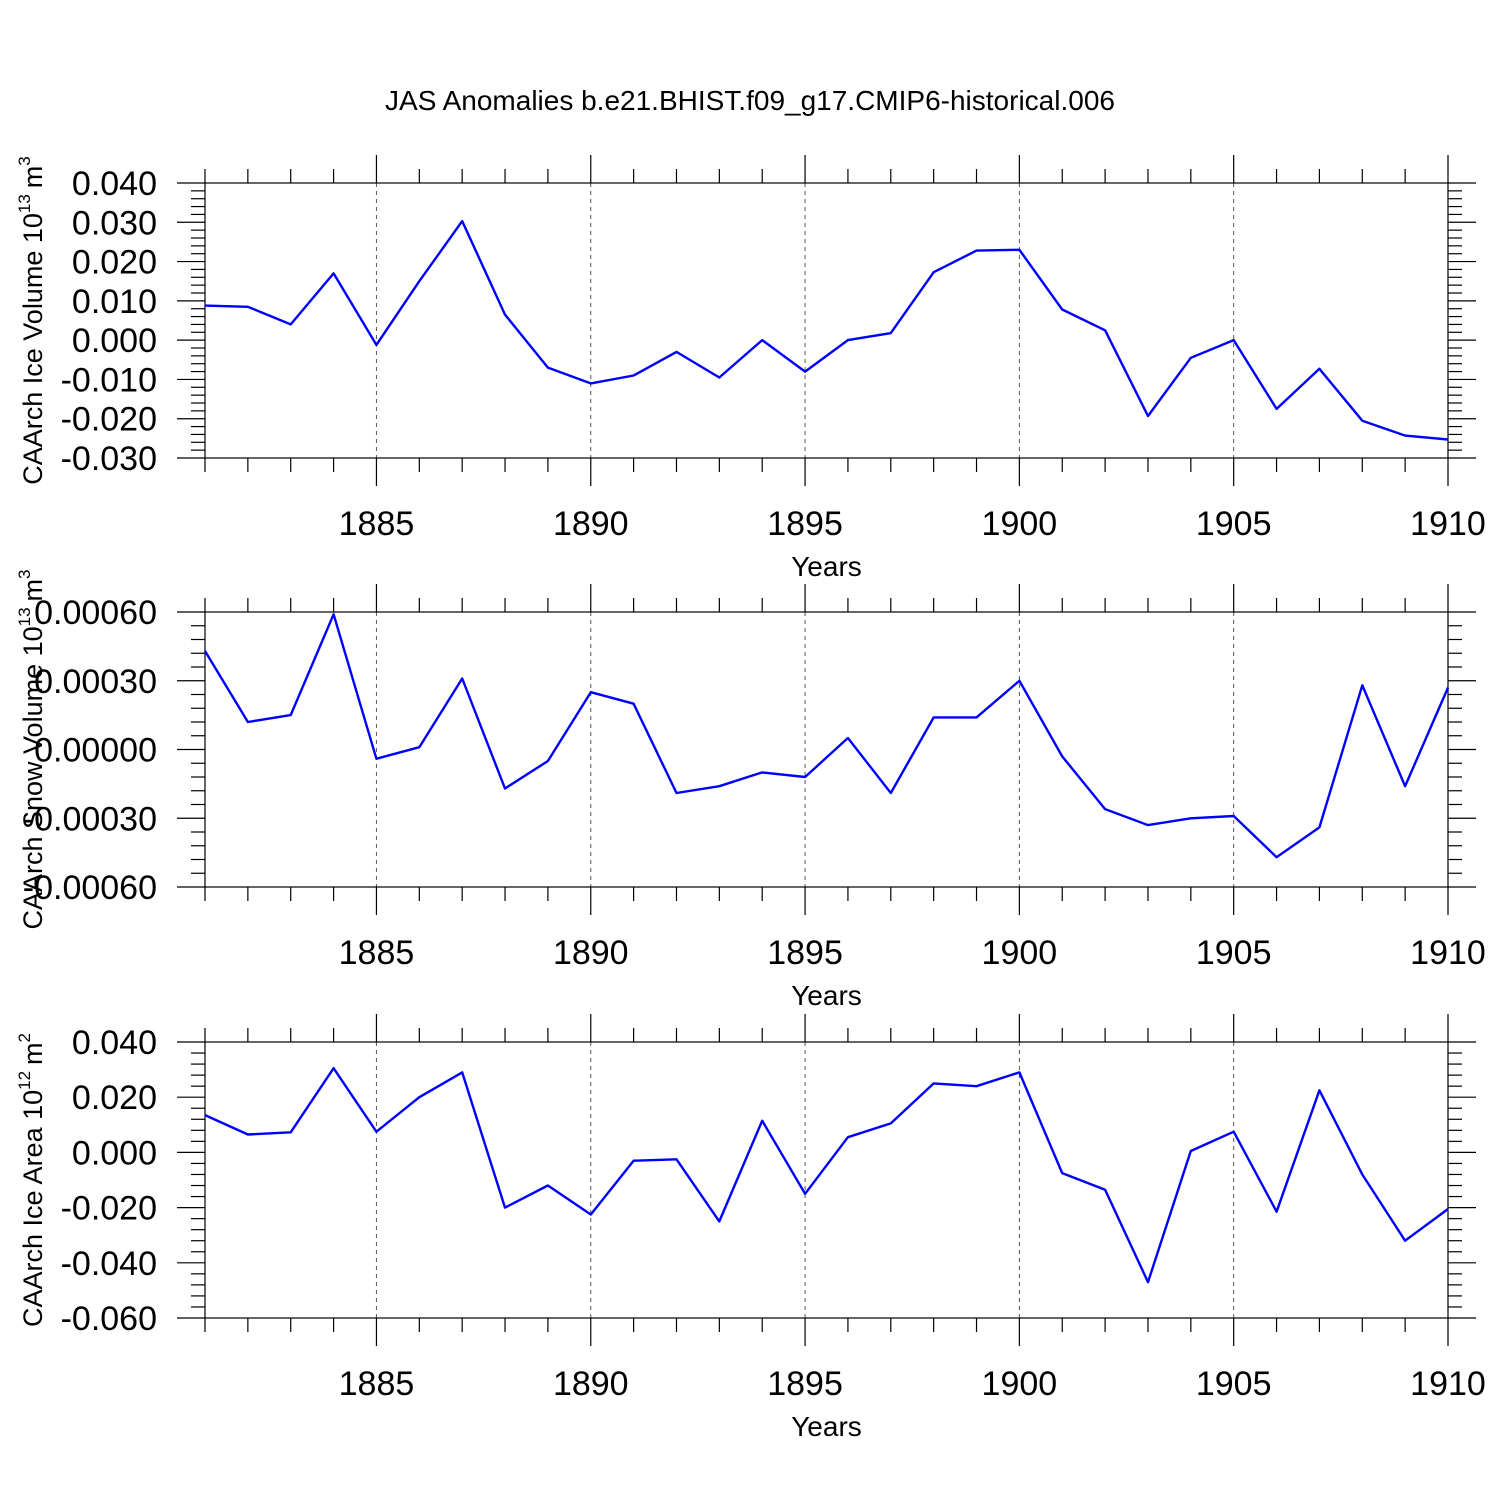 Image resolution: width=1500 pixels, height=1500 pixels. I want to click on y-tick-label: 0.00030, so click(95, 682).